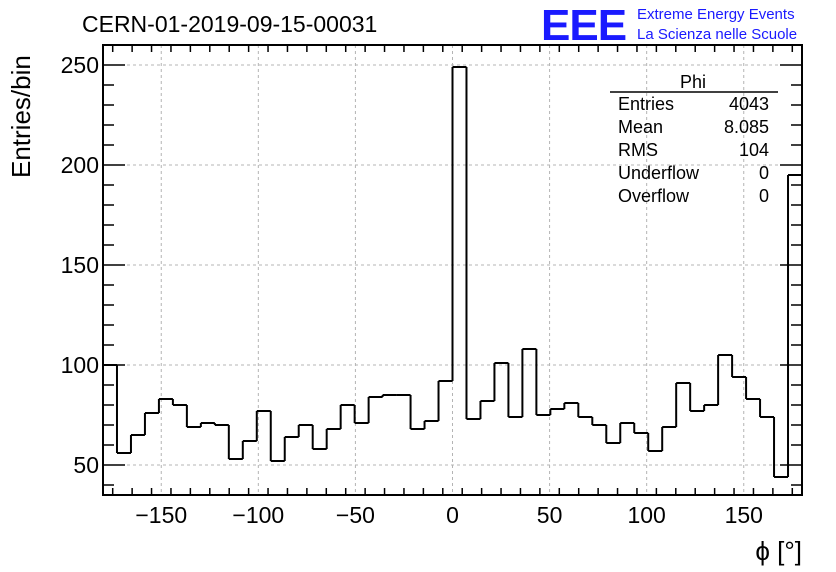 The image size is (836, 572). Describe the element at coordinates (749, 104) in the screenshot. I see `stats-row-value: 4043` at that location.